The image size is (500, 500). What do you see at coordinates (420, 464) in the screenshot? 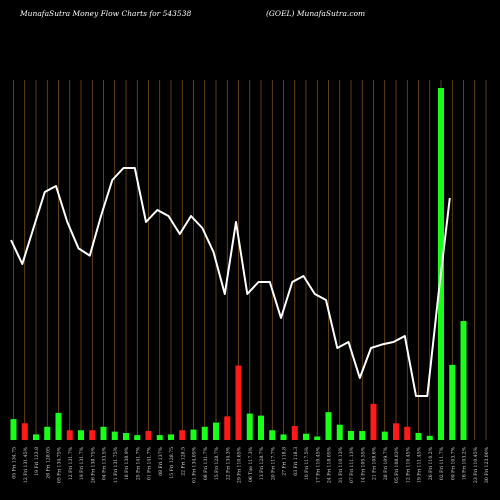
I see `x-tick-label: 19 Fri 111.45%` at bounding box center [420, 464].